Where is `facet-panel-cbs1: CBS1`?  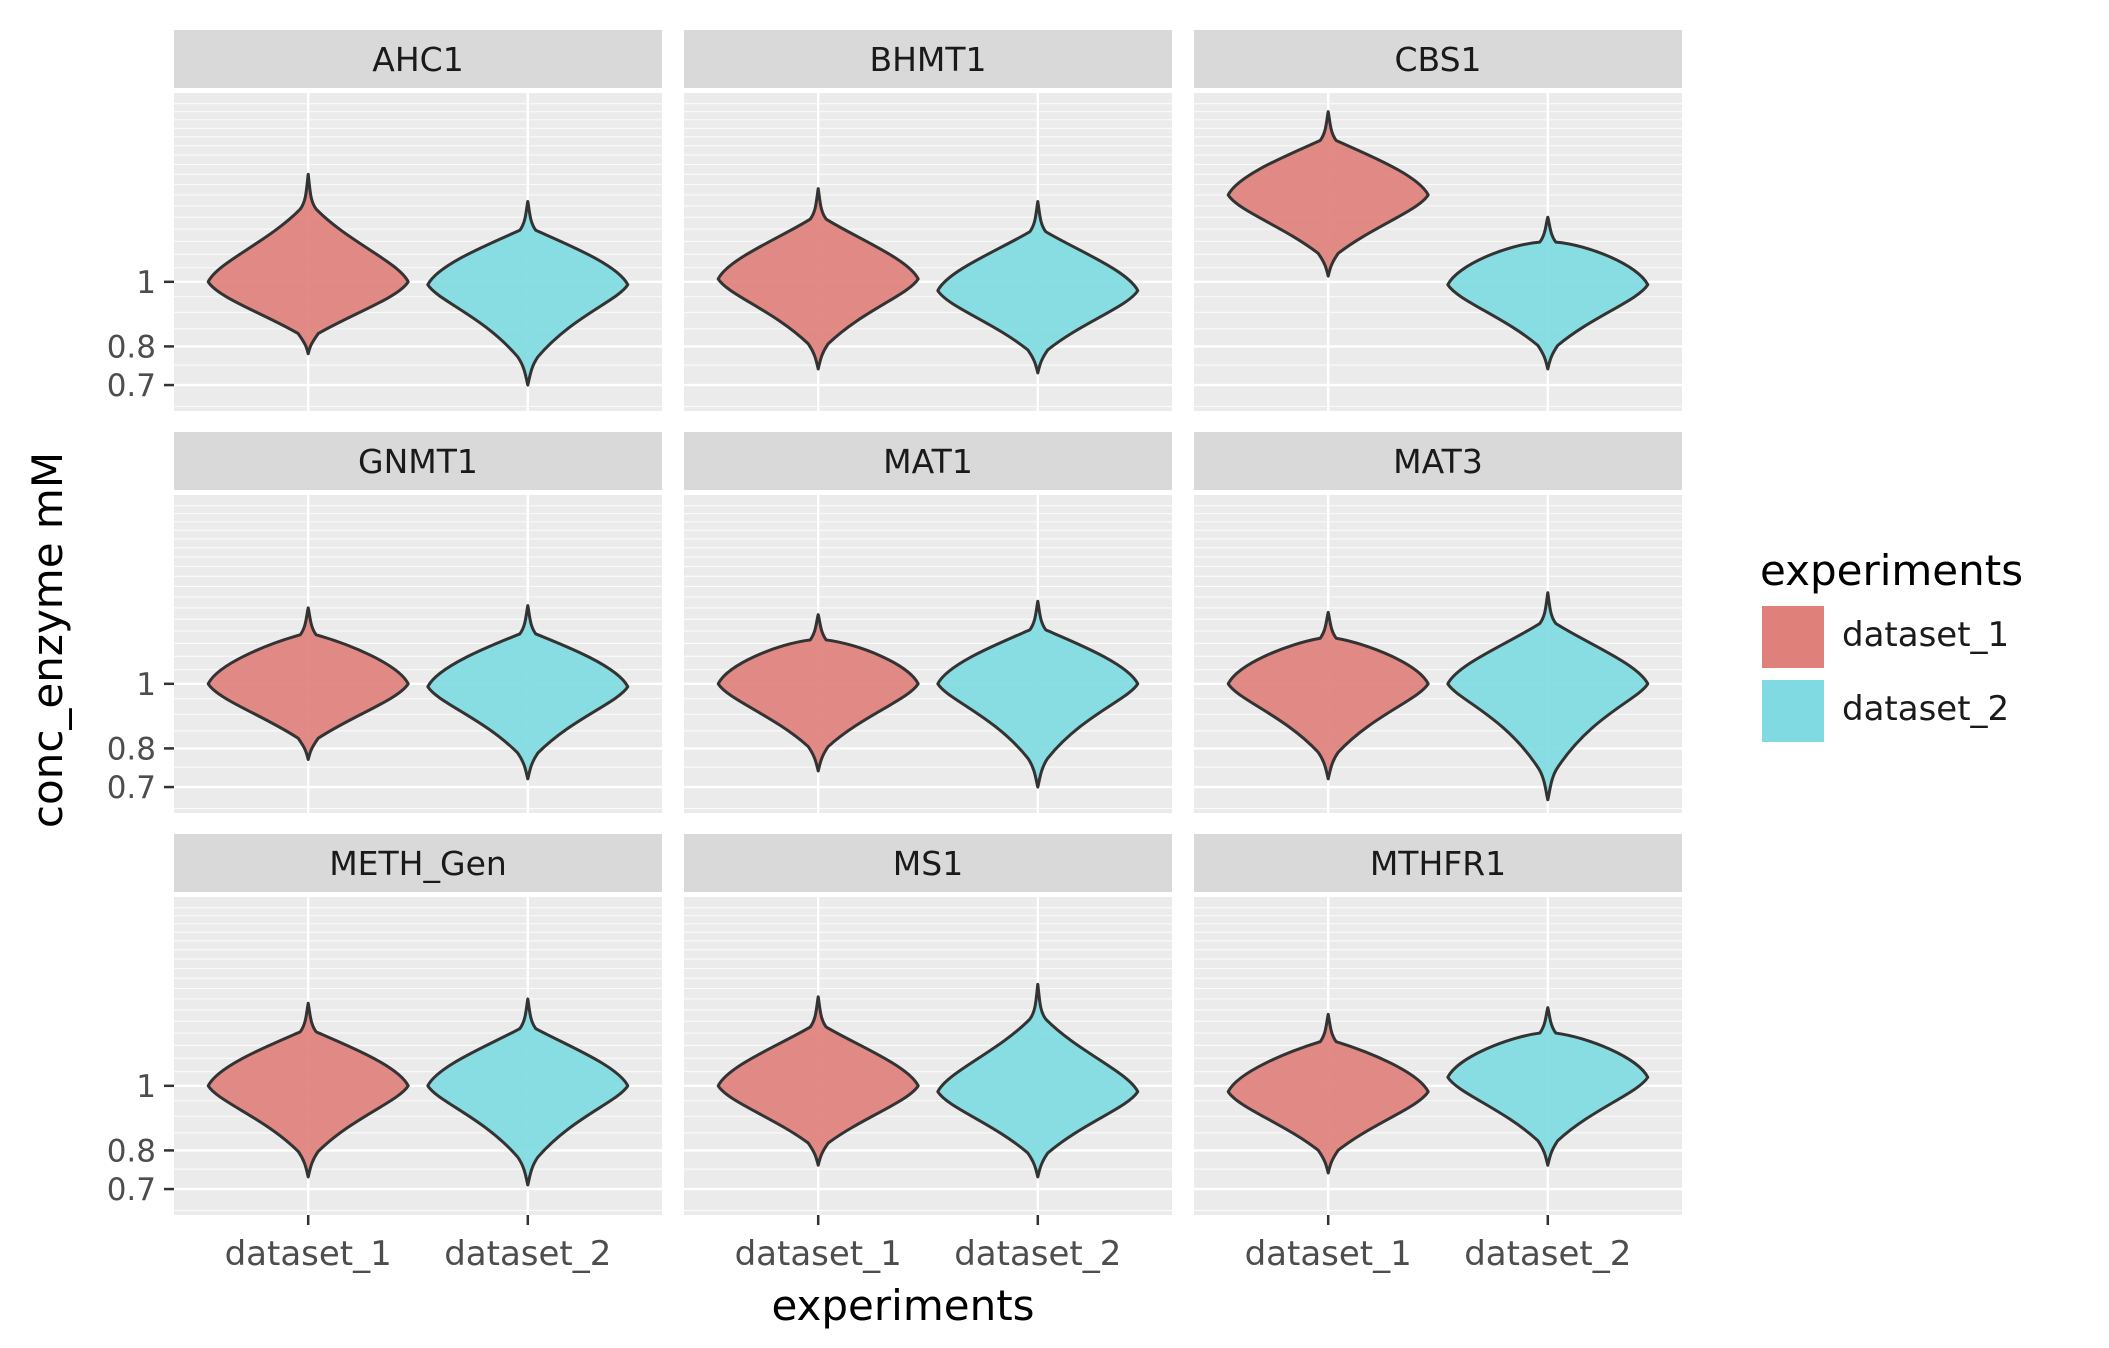
facet-panel-cbs1: CBS1 is located at coordinates (1438, 220).